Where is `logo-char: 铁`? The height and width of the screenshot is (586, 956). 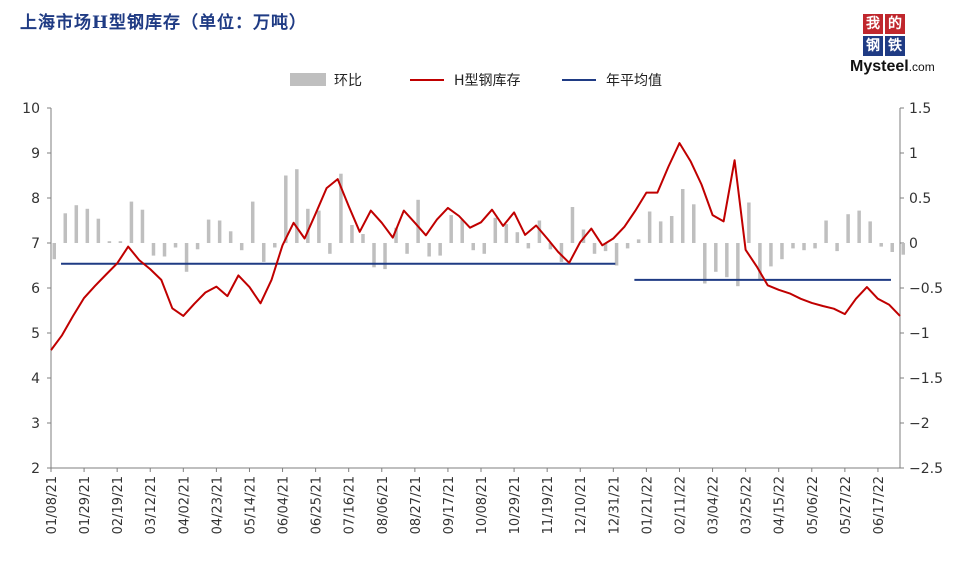 logo-char: 铁 is located at coordinates (895, 46).